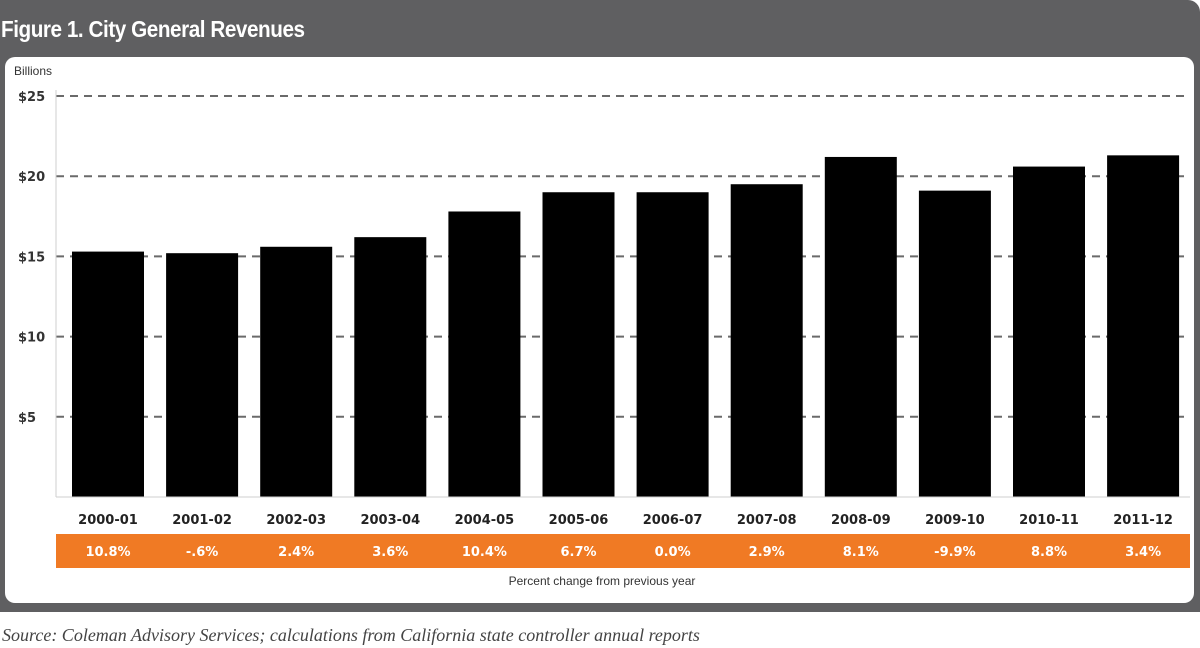  What do you see at coordinates (955, 520) in the screenshot?
I see `x-tick-label: 2009-10` at bounding box center [955, 520].